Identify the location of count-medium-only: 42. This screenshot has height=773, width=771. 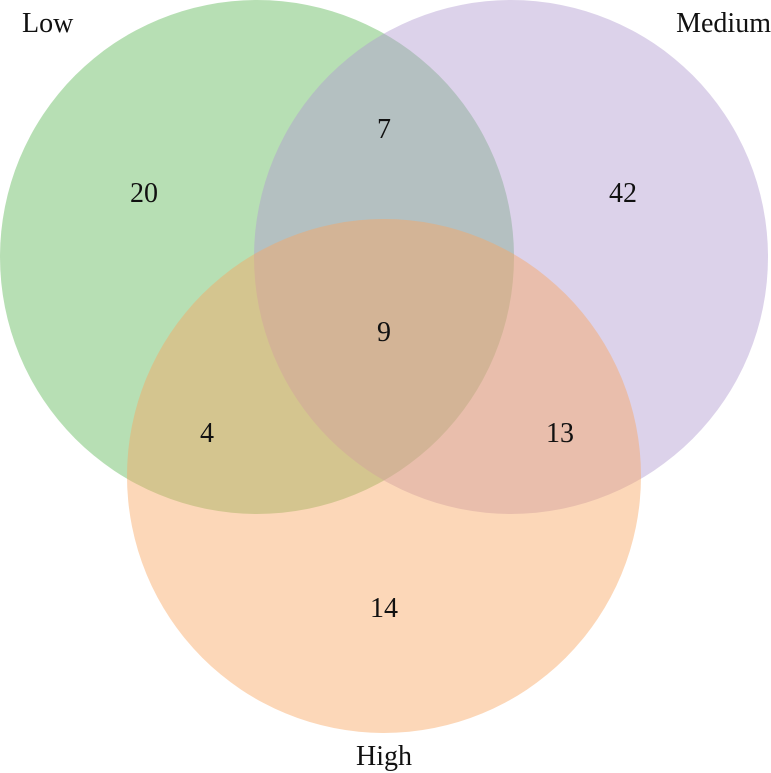
(623, 193).